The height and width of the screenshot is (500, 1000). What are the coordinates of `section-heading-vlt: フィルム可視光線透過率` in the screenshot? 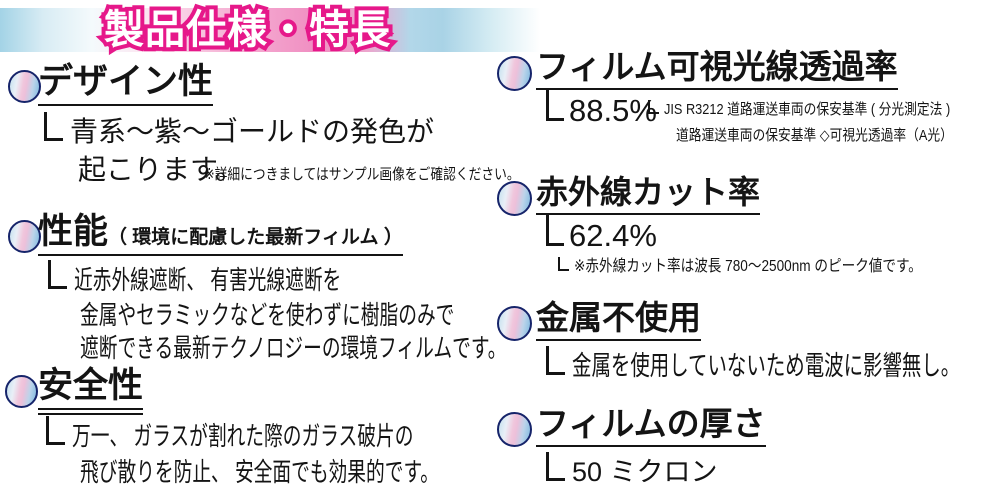 It's located at (717, 69).